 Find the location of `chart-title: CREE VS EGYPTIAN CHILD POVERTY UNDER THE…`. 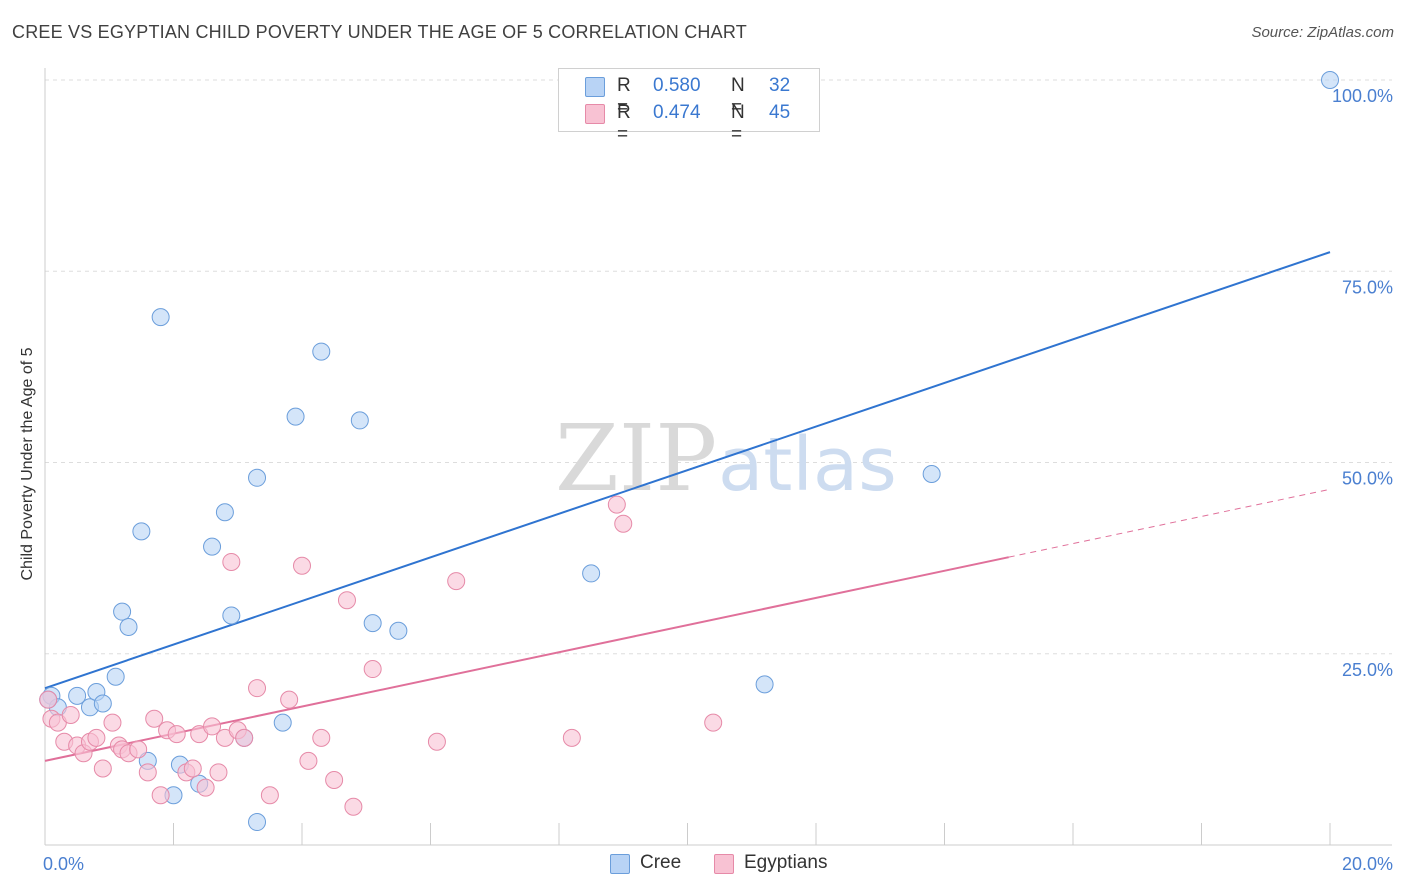

chart-title: CREE VS EGYPTIAN CHILD POVERTY UNDER THE… is located at coordinates (379, 32).